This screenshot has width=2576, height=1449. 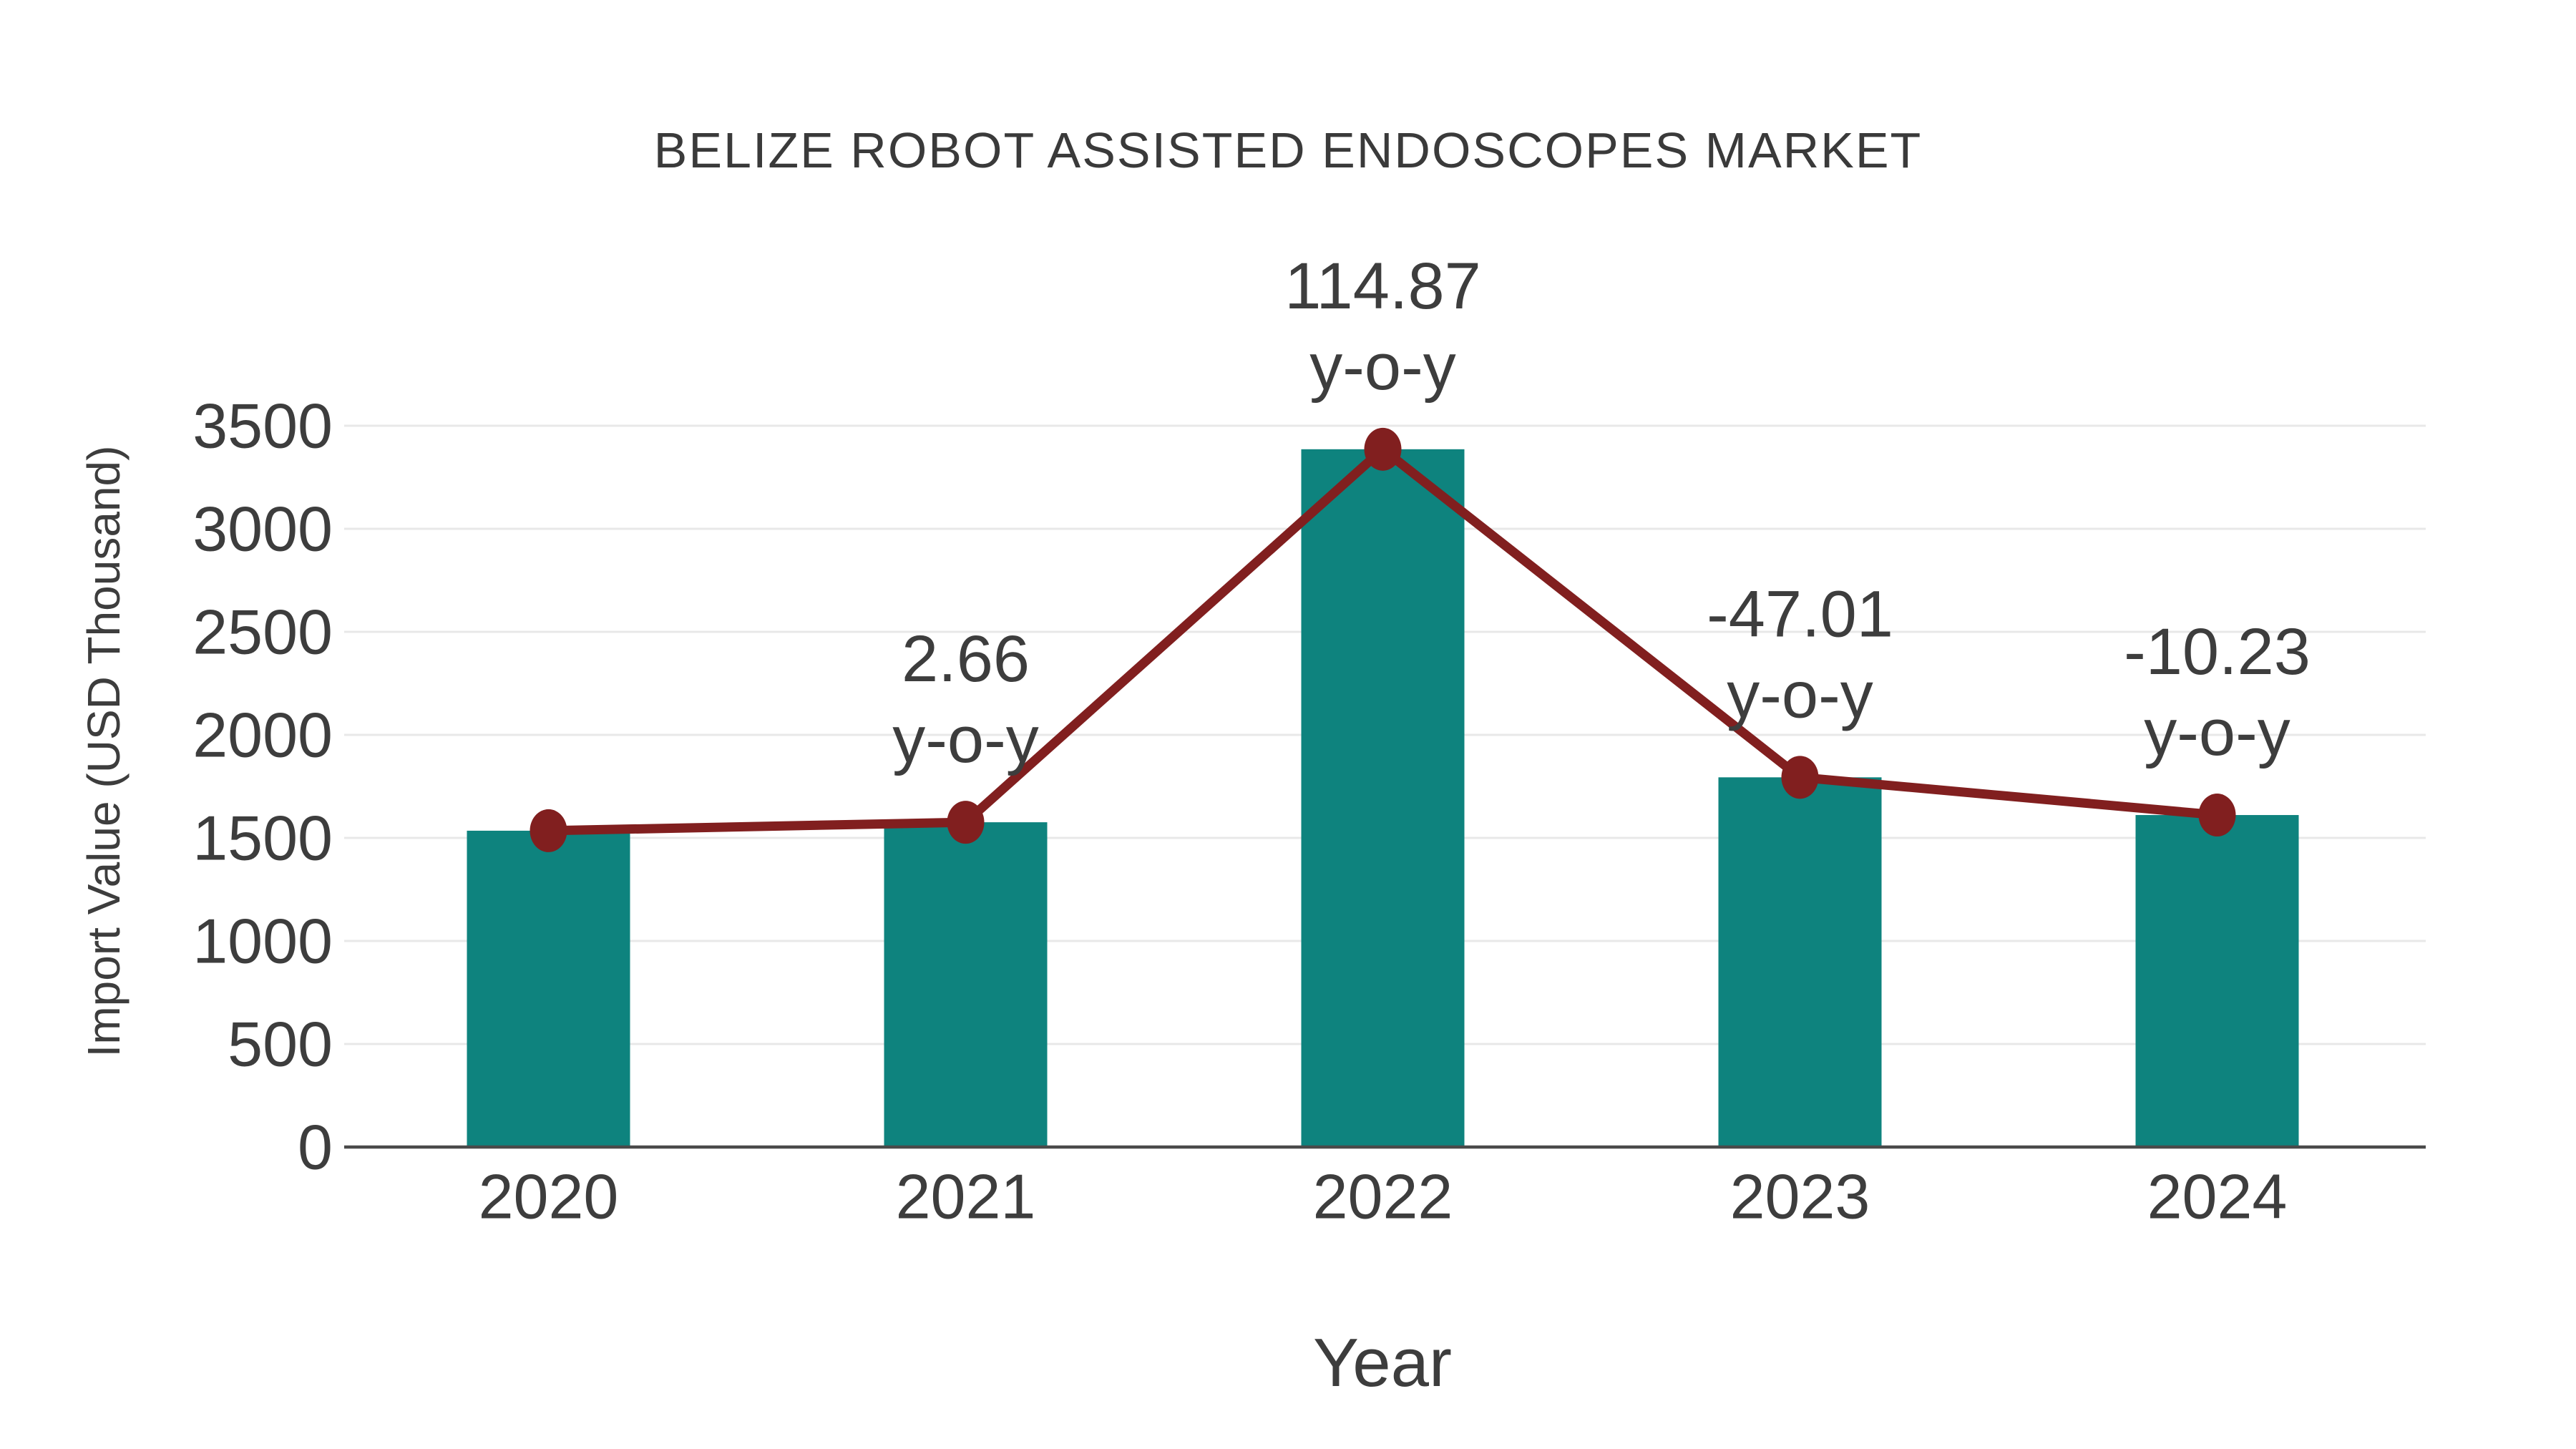 I want to click on y-tick-label: 3000, so click(x=262, y=529).